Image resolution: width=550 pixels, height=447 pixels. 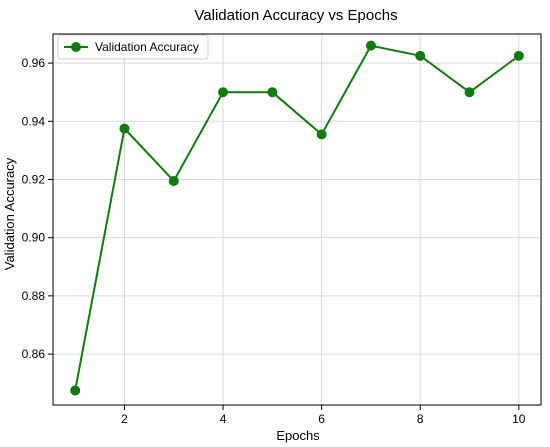 I want to click on x-tick-label-1: 4, so click(x=223, y=419).